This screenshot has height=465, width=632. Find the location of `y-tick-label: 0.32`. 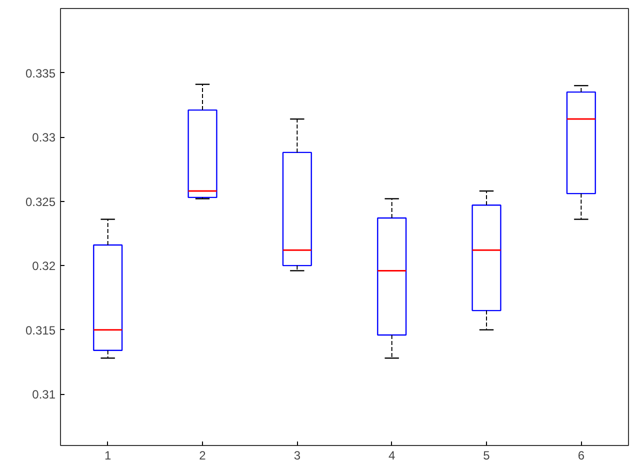

y-tick-label: 0.32 is located at coordinates (44, 266).